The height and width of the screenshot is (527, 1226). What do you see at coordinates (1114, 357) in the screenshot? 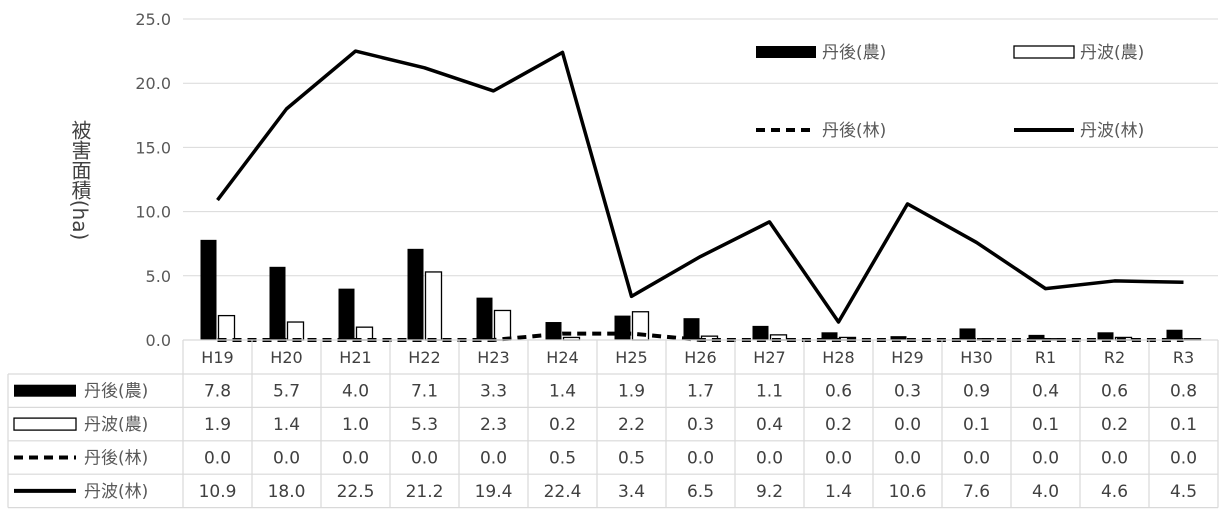
I see `x-tick-label: R2` at bounding box center [1114, 357].